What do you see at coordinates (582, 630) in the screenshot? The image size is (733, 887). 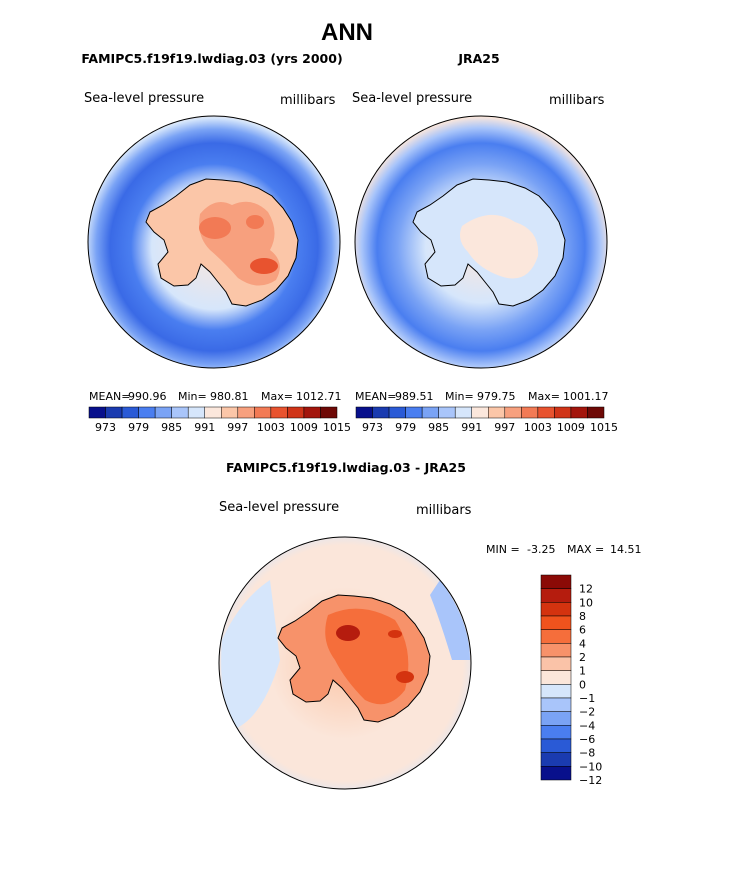 I see `colorbar-tick-label: 6` at bounding box center [582, 630].